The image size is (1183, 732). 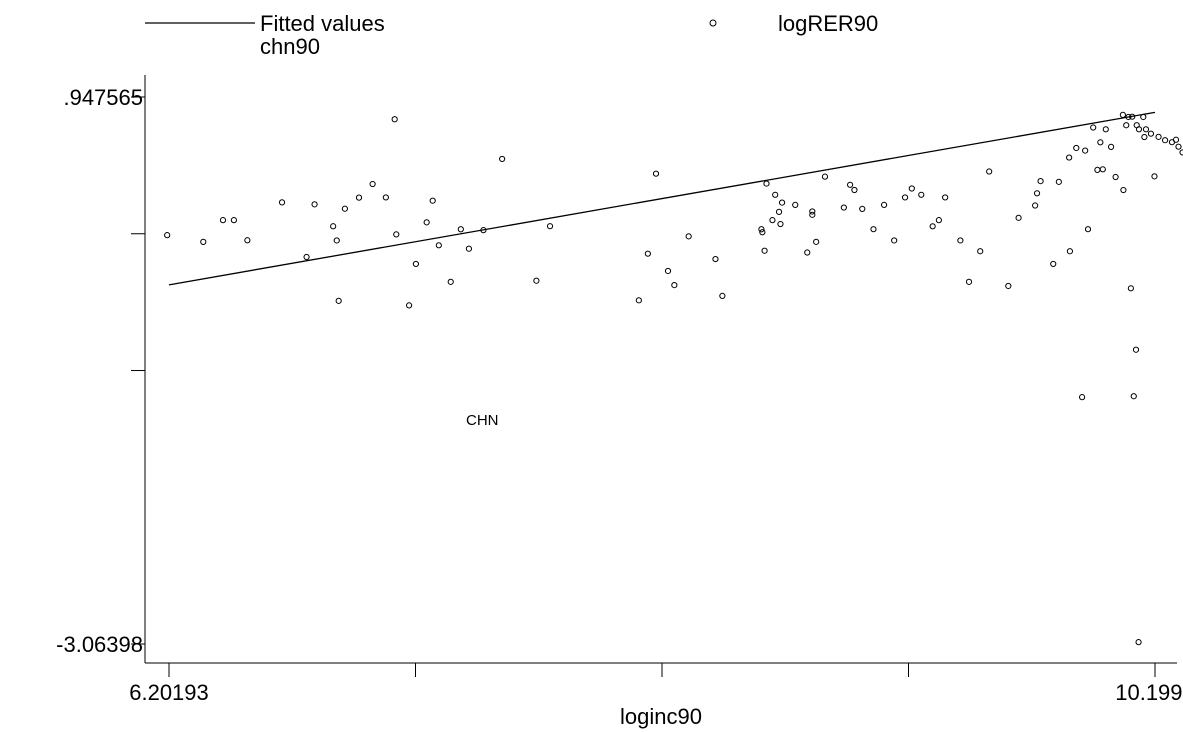 I want to click on legend-logrer-label: logRER90, so click(x=828, y=23).